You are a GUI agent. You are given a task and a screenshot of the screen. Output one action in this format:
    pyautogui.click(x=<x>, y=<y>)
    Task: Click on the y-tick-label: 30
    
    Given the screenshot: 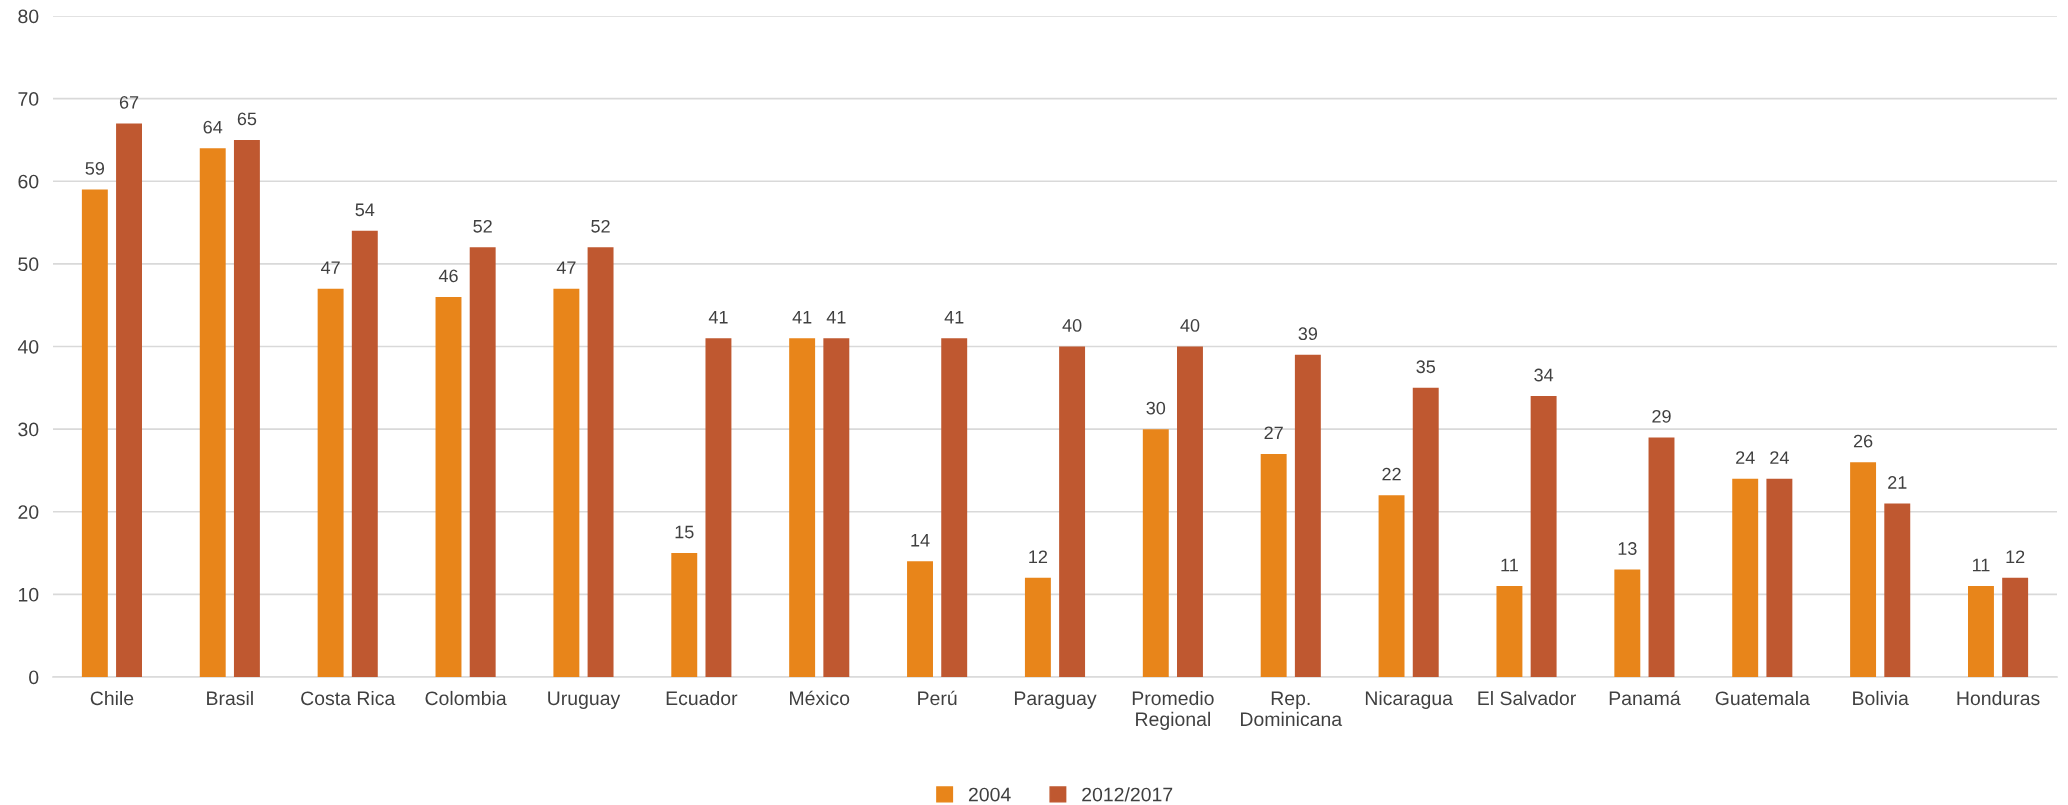 What is the action you would take?
    pyautogui.click(x=28, y=429)
    